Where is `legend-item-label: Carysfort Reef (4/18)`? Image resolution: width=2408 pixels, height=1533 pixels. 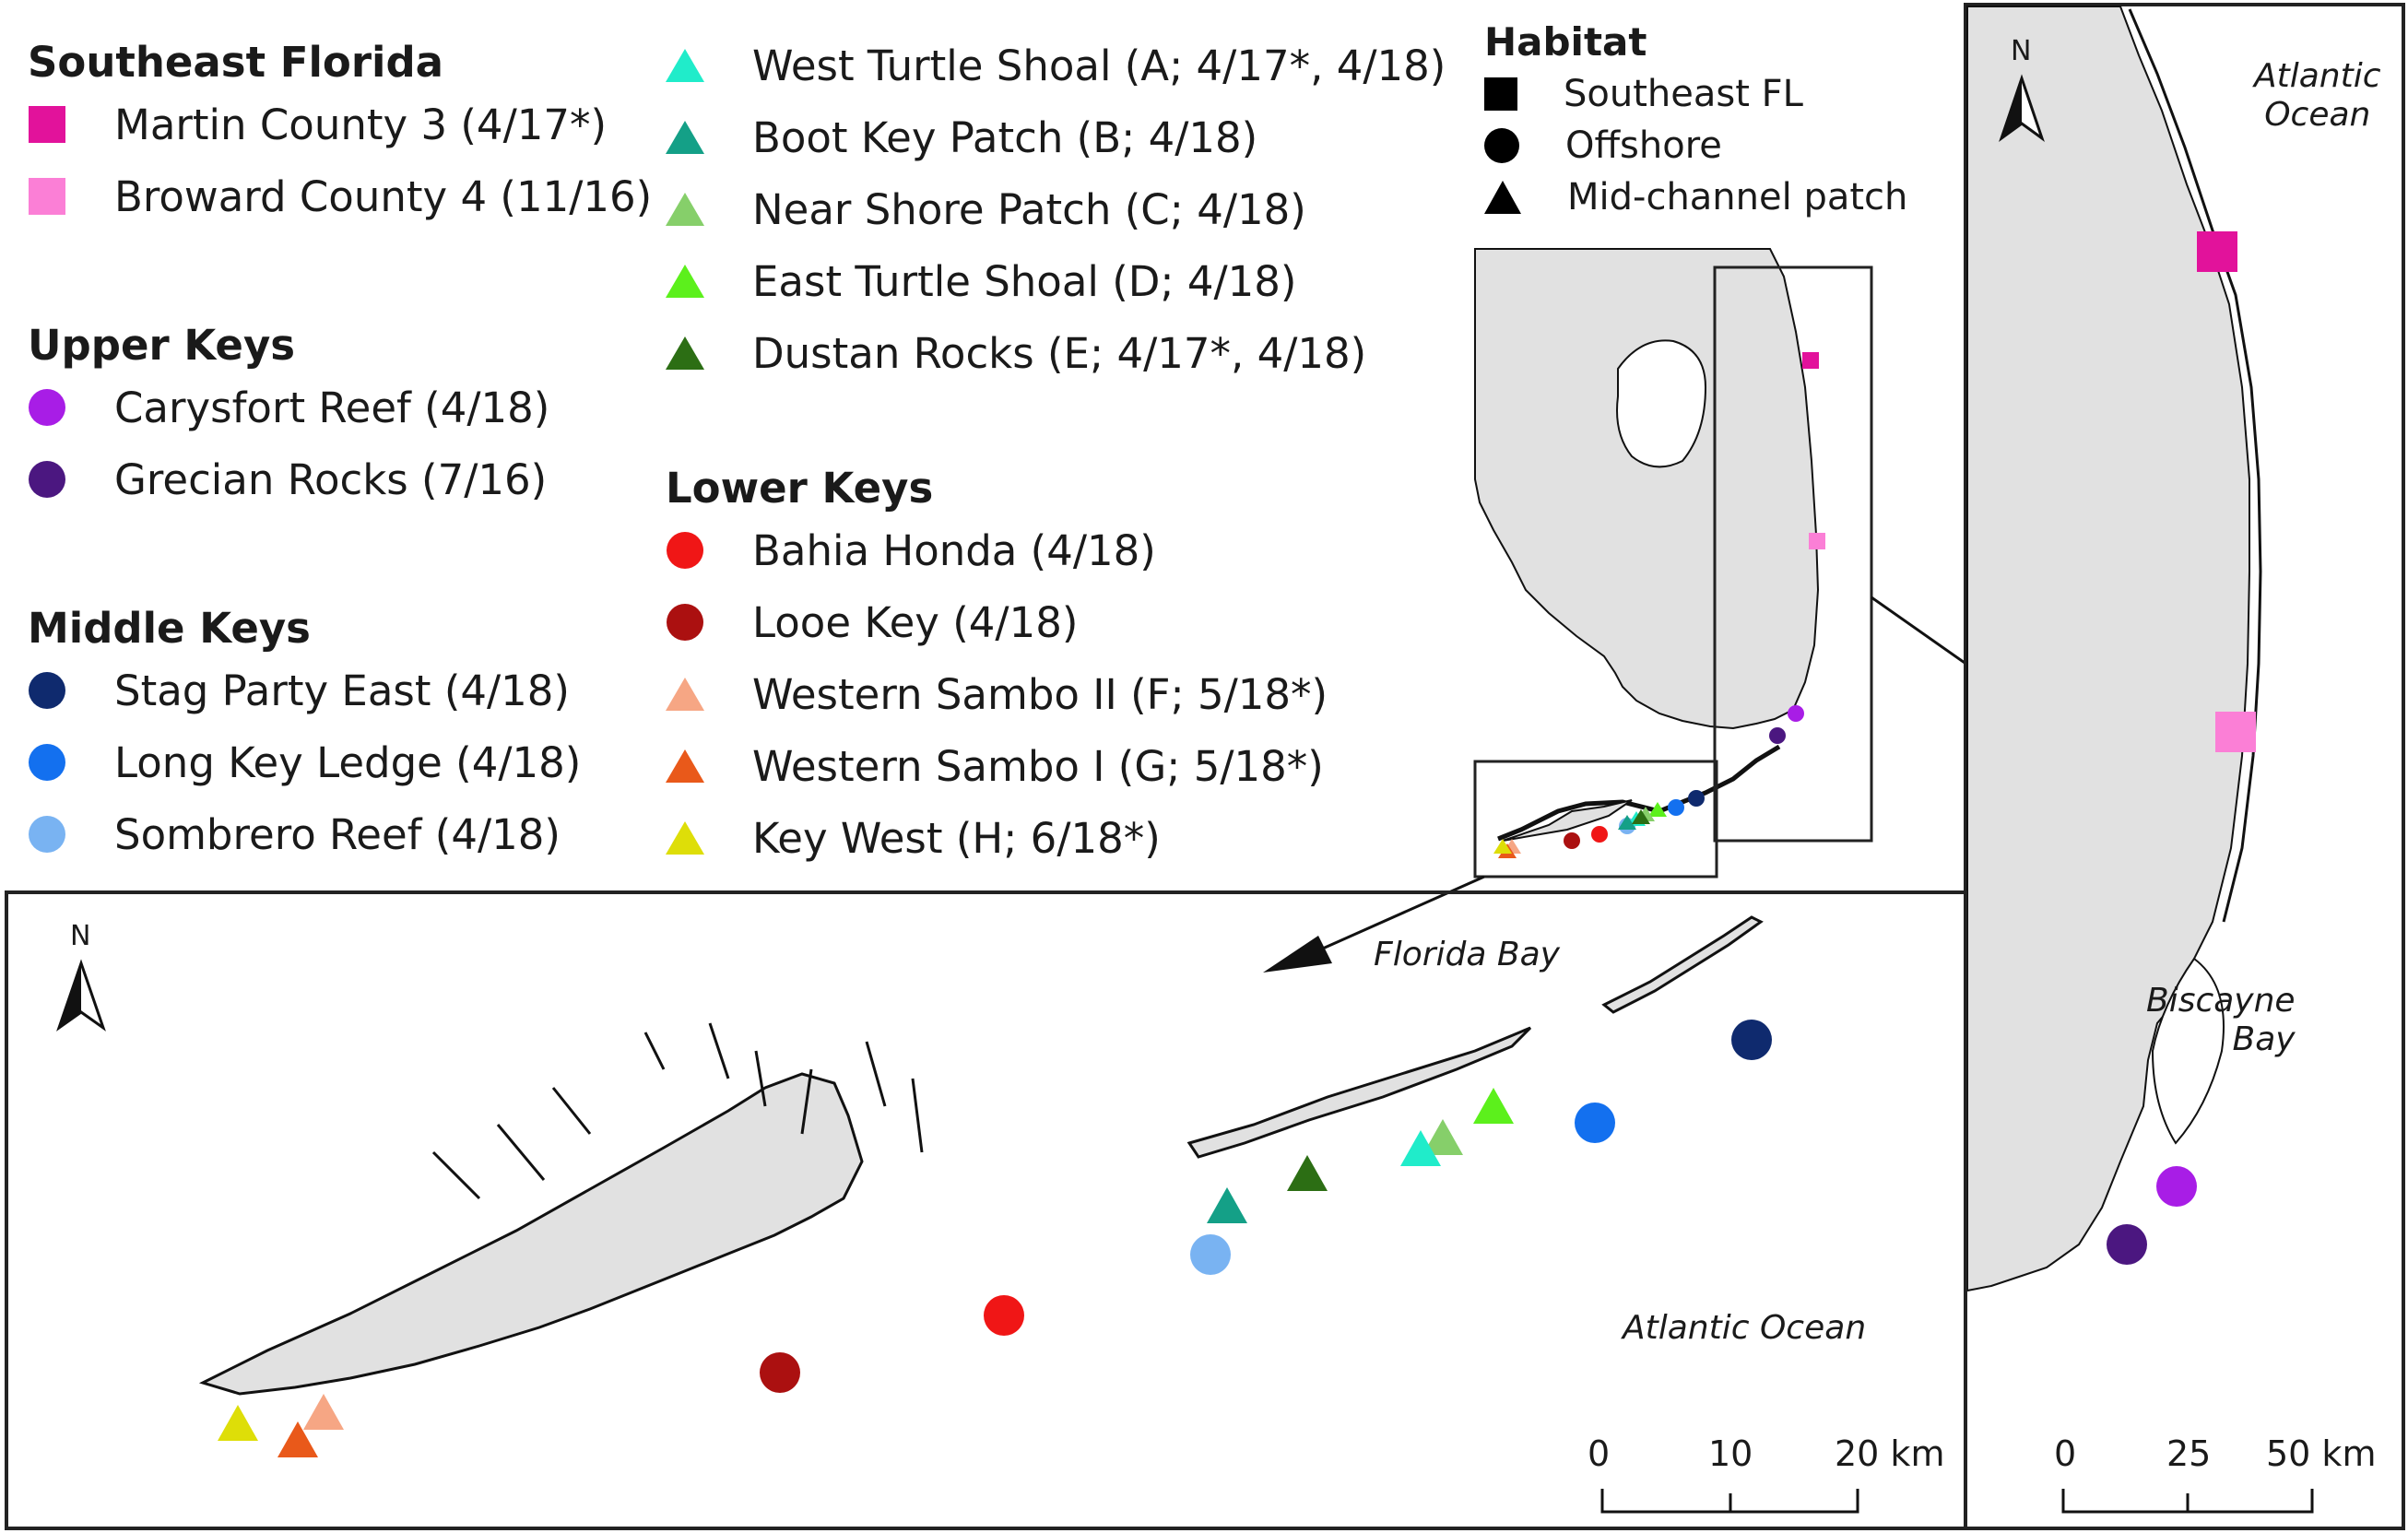 legend-item-label: Carysfort Reef (4/18) is located at coordinates (332, 408).